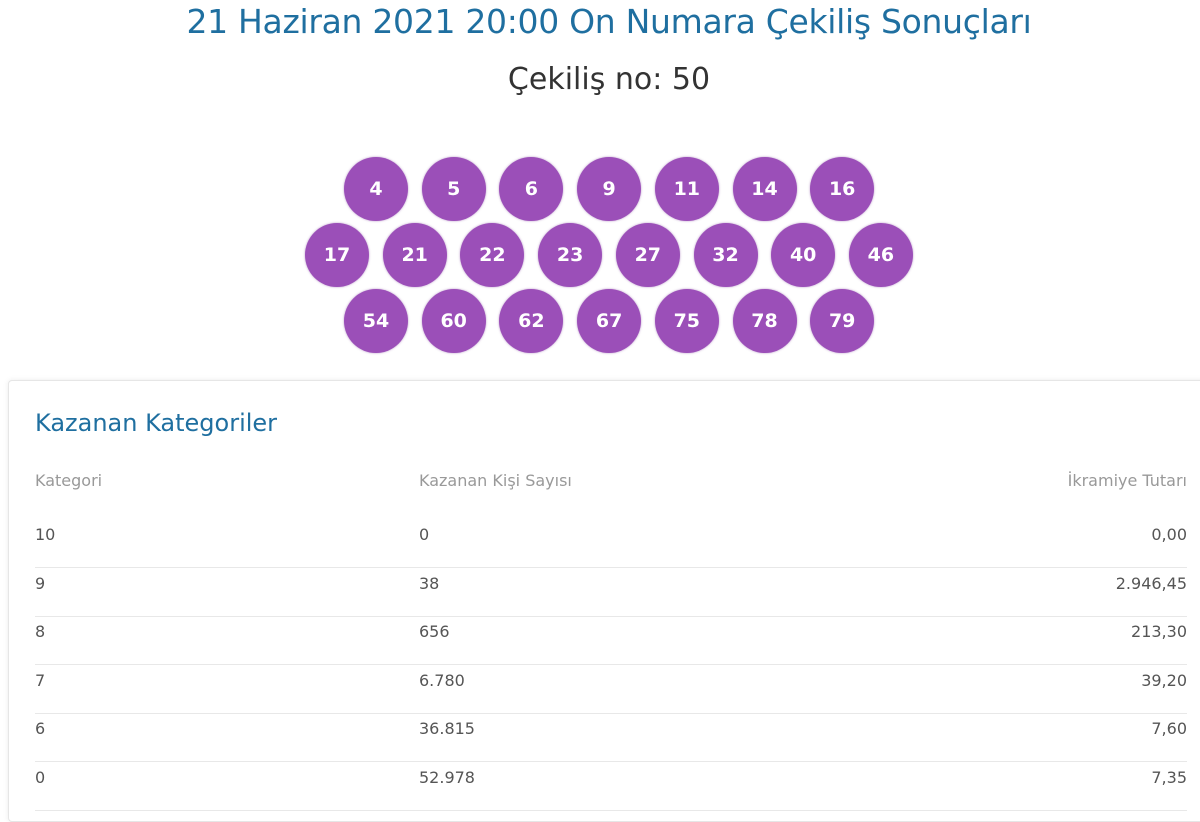  Describe the element at coordinates (686, 189) in the screenshot. I see `number-ball: 11` at that location.